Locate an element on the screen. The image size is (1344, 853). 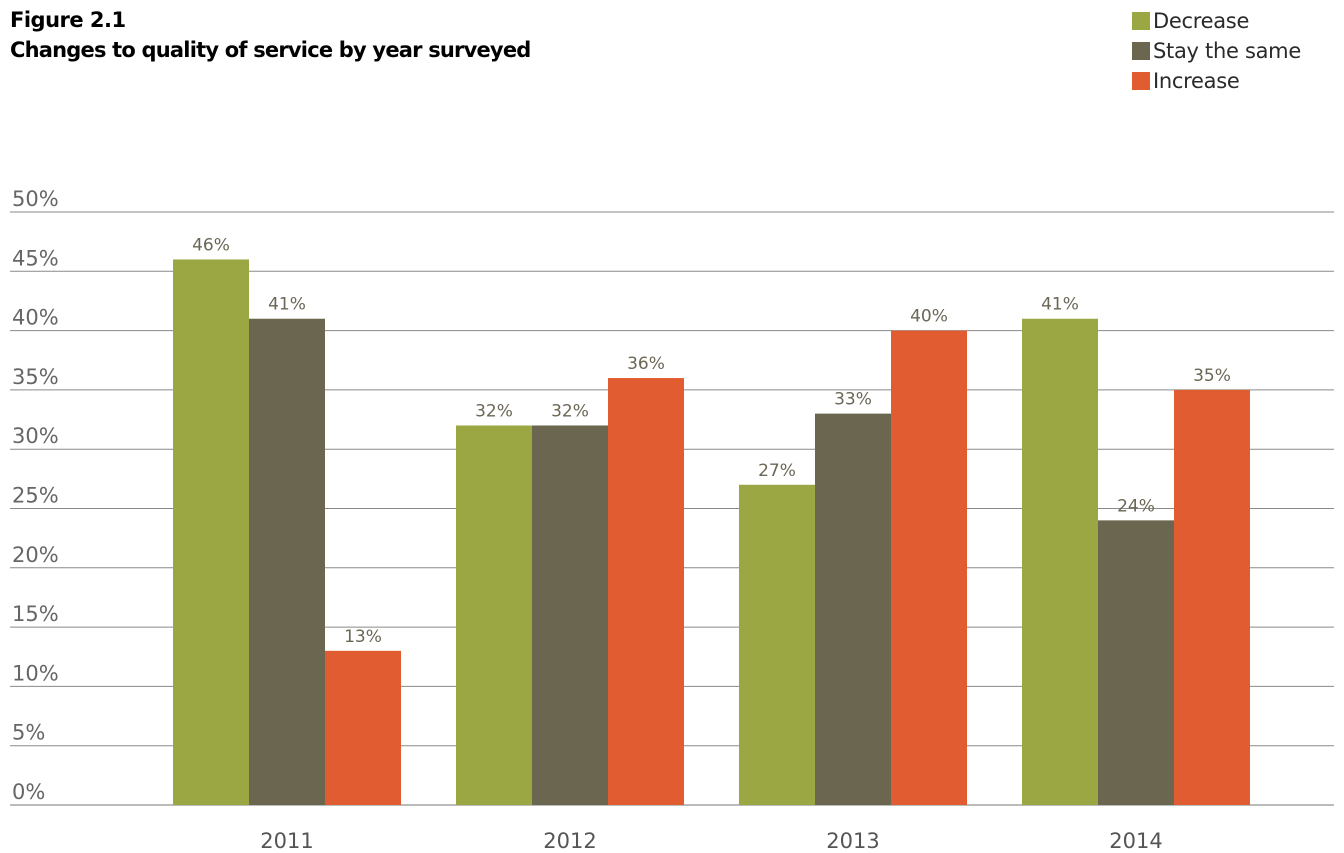
data-label: 35% is located at coordinates (1212, 376).